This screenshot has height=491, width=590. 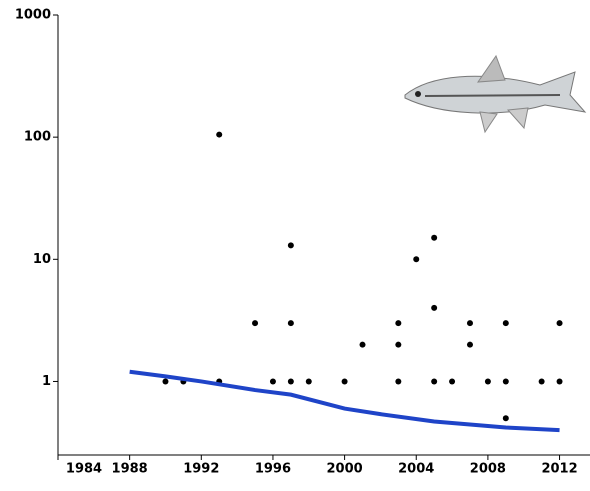 I want to click on x-tick-label: 2004, so click(x=416, y=469).